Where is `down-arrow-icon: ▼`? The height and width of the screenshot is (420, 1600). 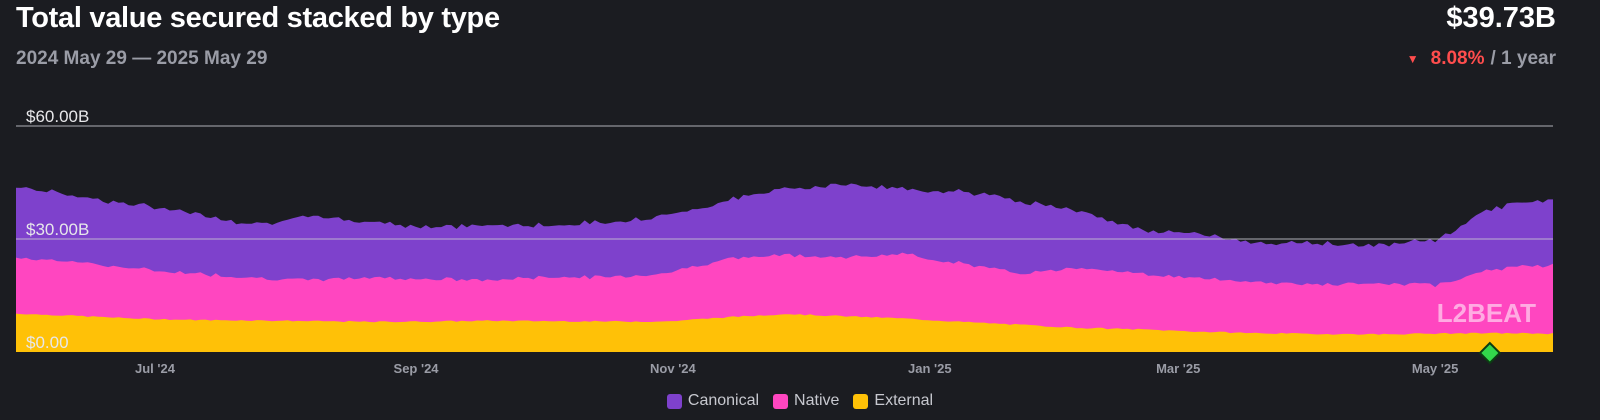
down-arrow-icon: ▼ is located at coordinates (1412, 59).